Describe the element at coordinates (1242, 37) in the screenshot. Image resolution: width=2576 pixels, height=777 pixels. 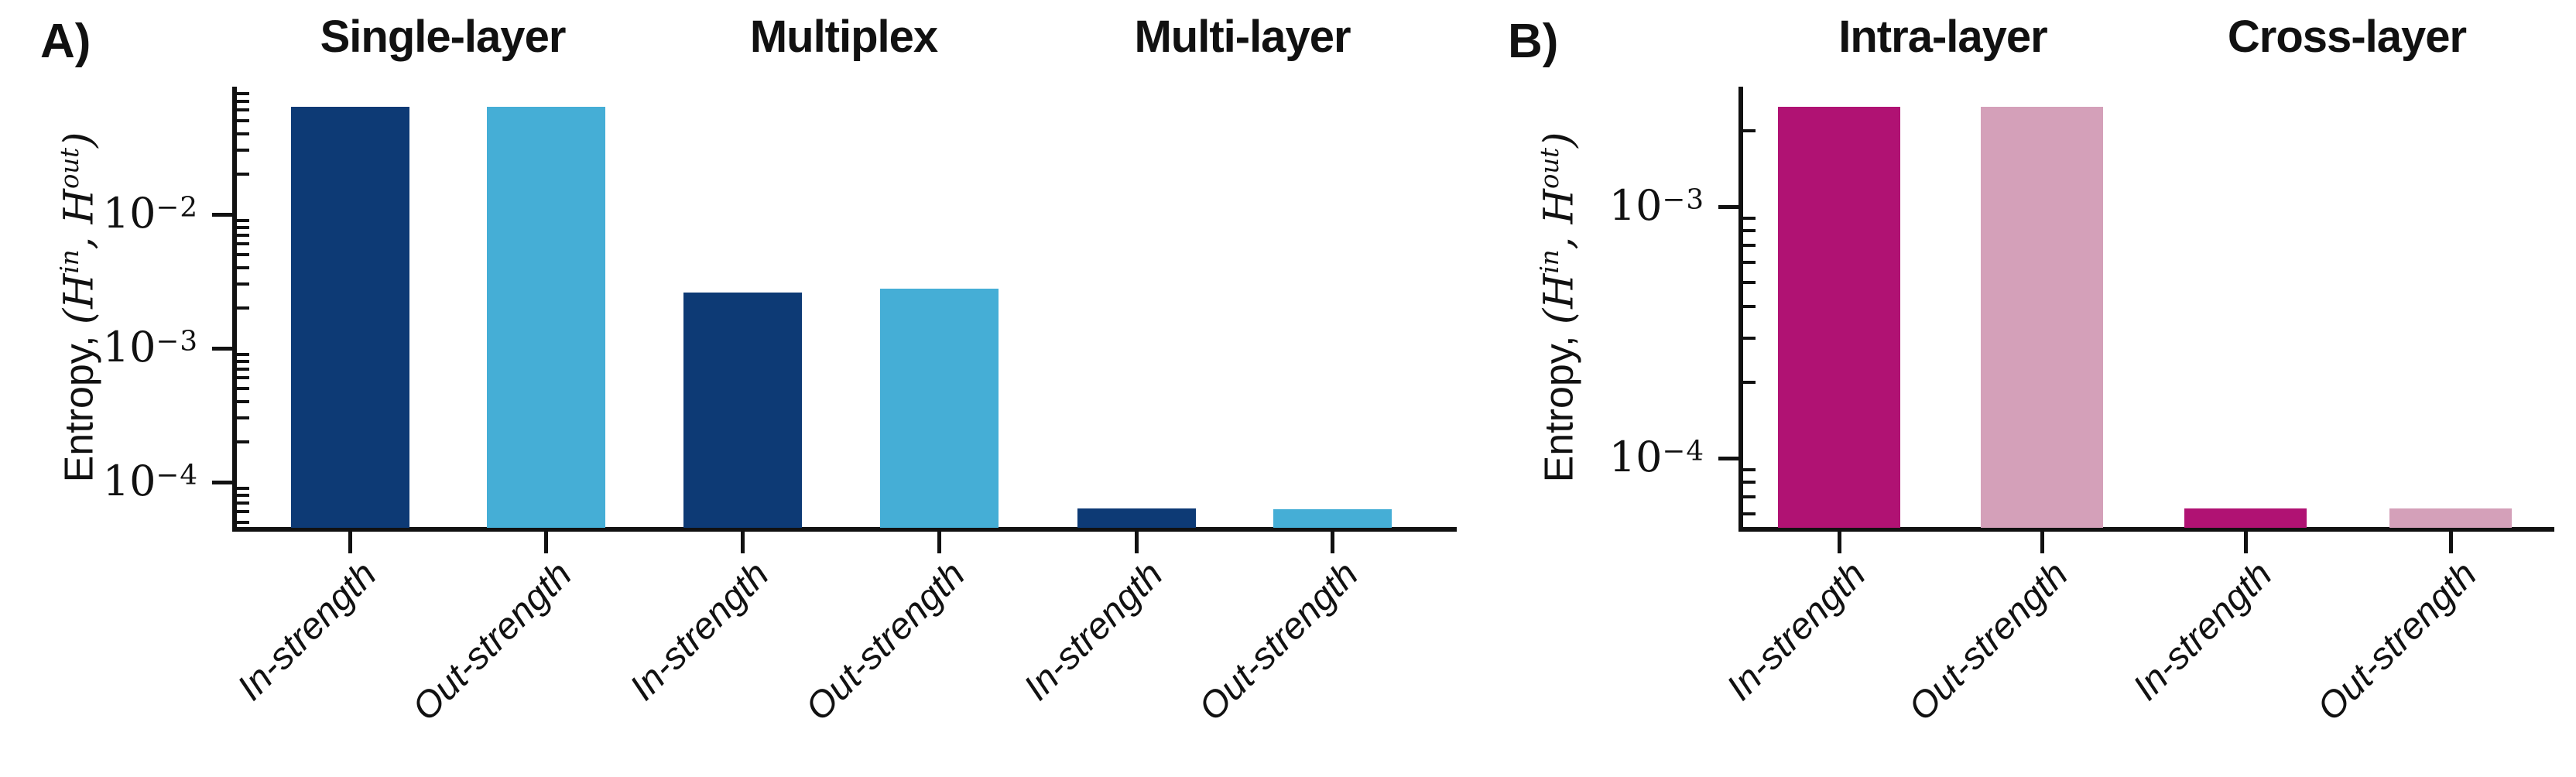
I see `group-title-multi-layer: Multi-layer` at that location.